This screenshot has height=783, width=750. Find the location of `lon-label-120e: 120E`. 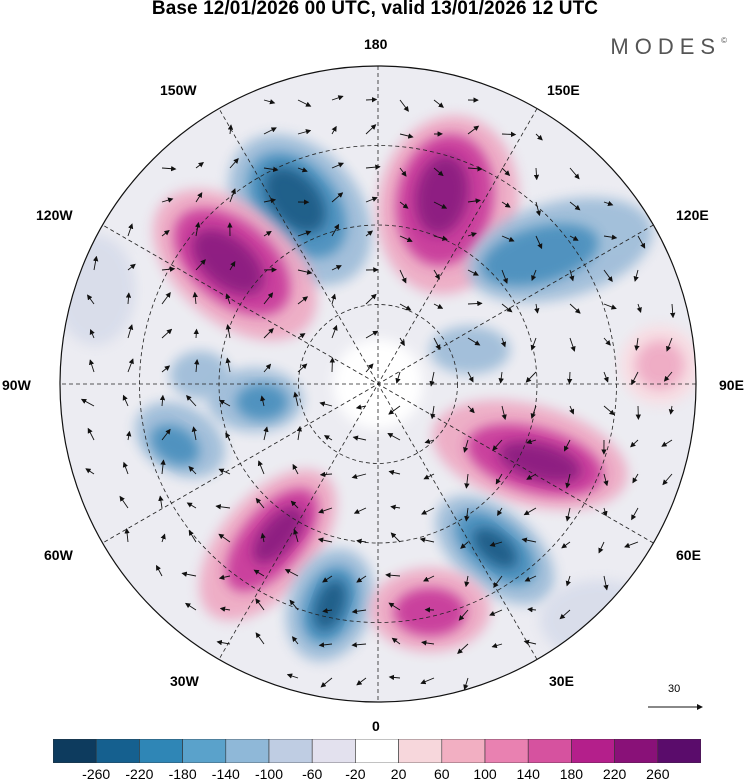

lon-label-120e: 120E is located at coordinates (692, 215).